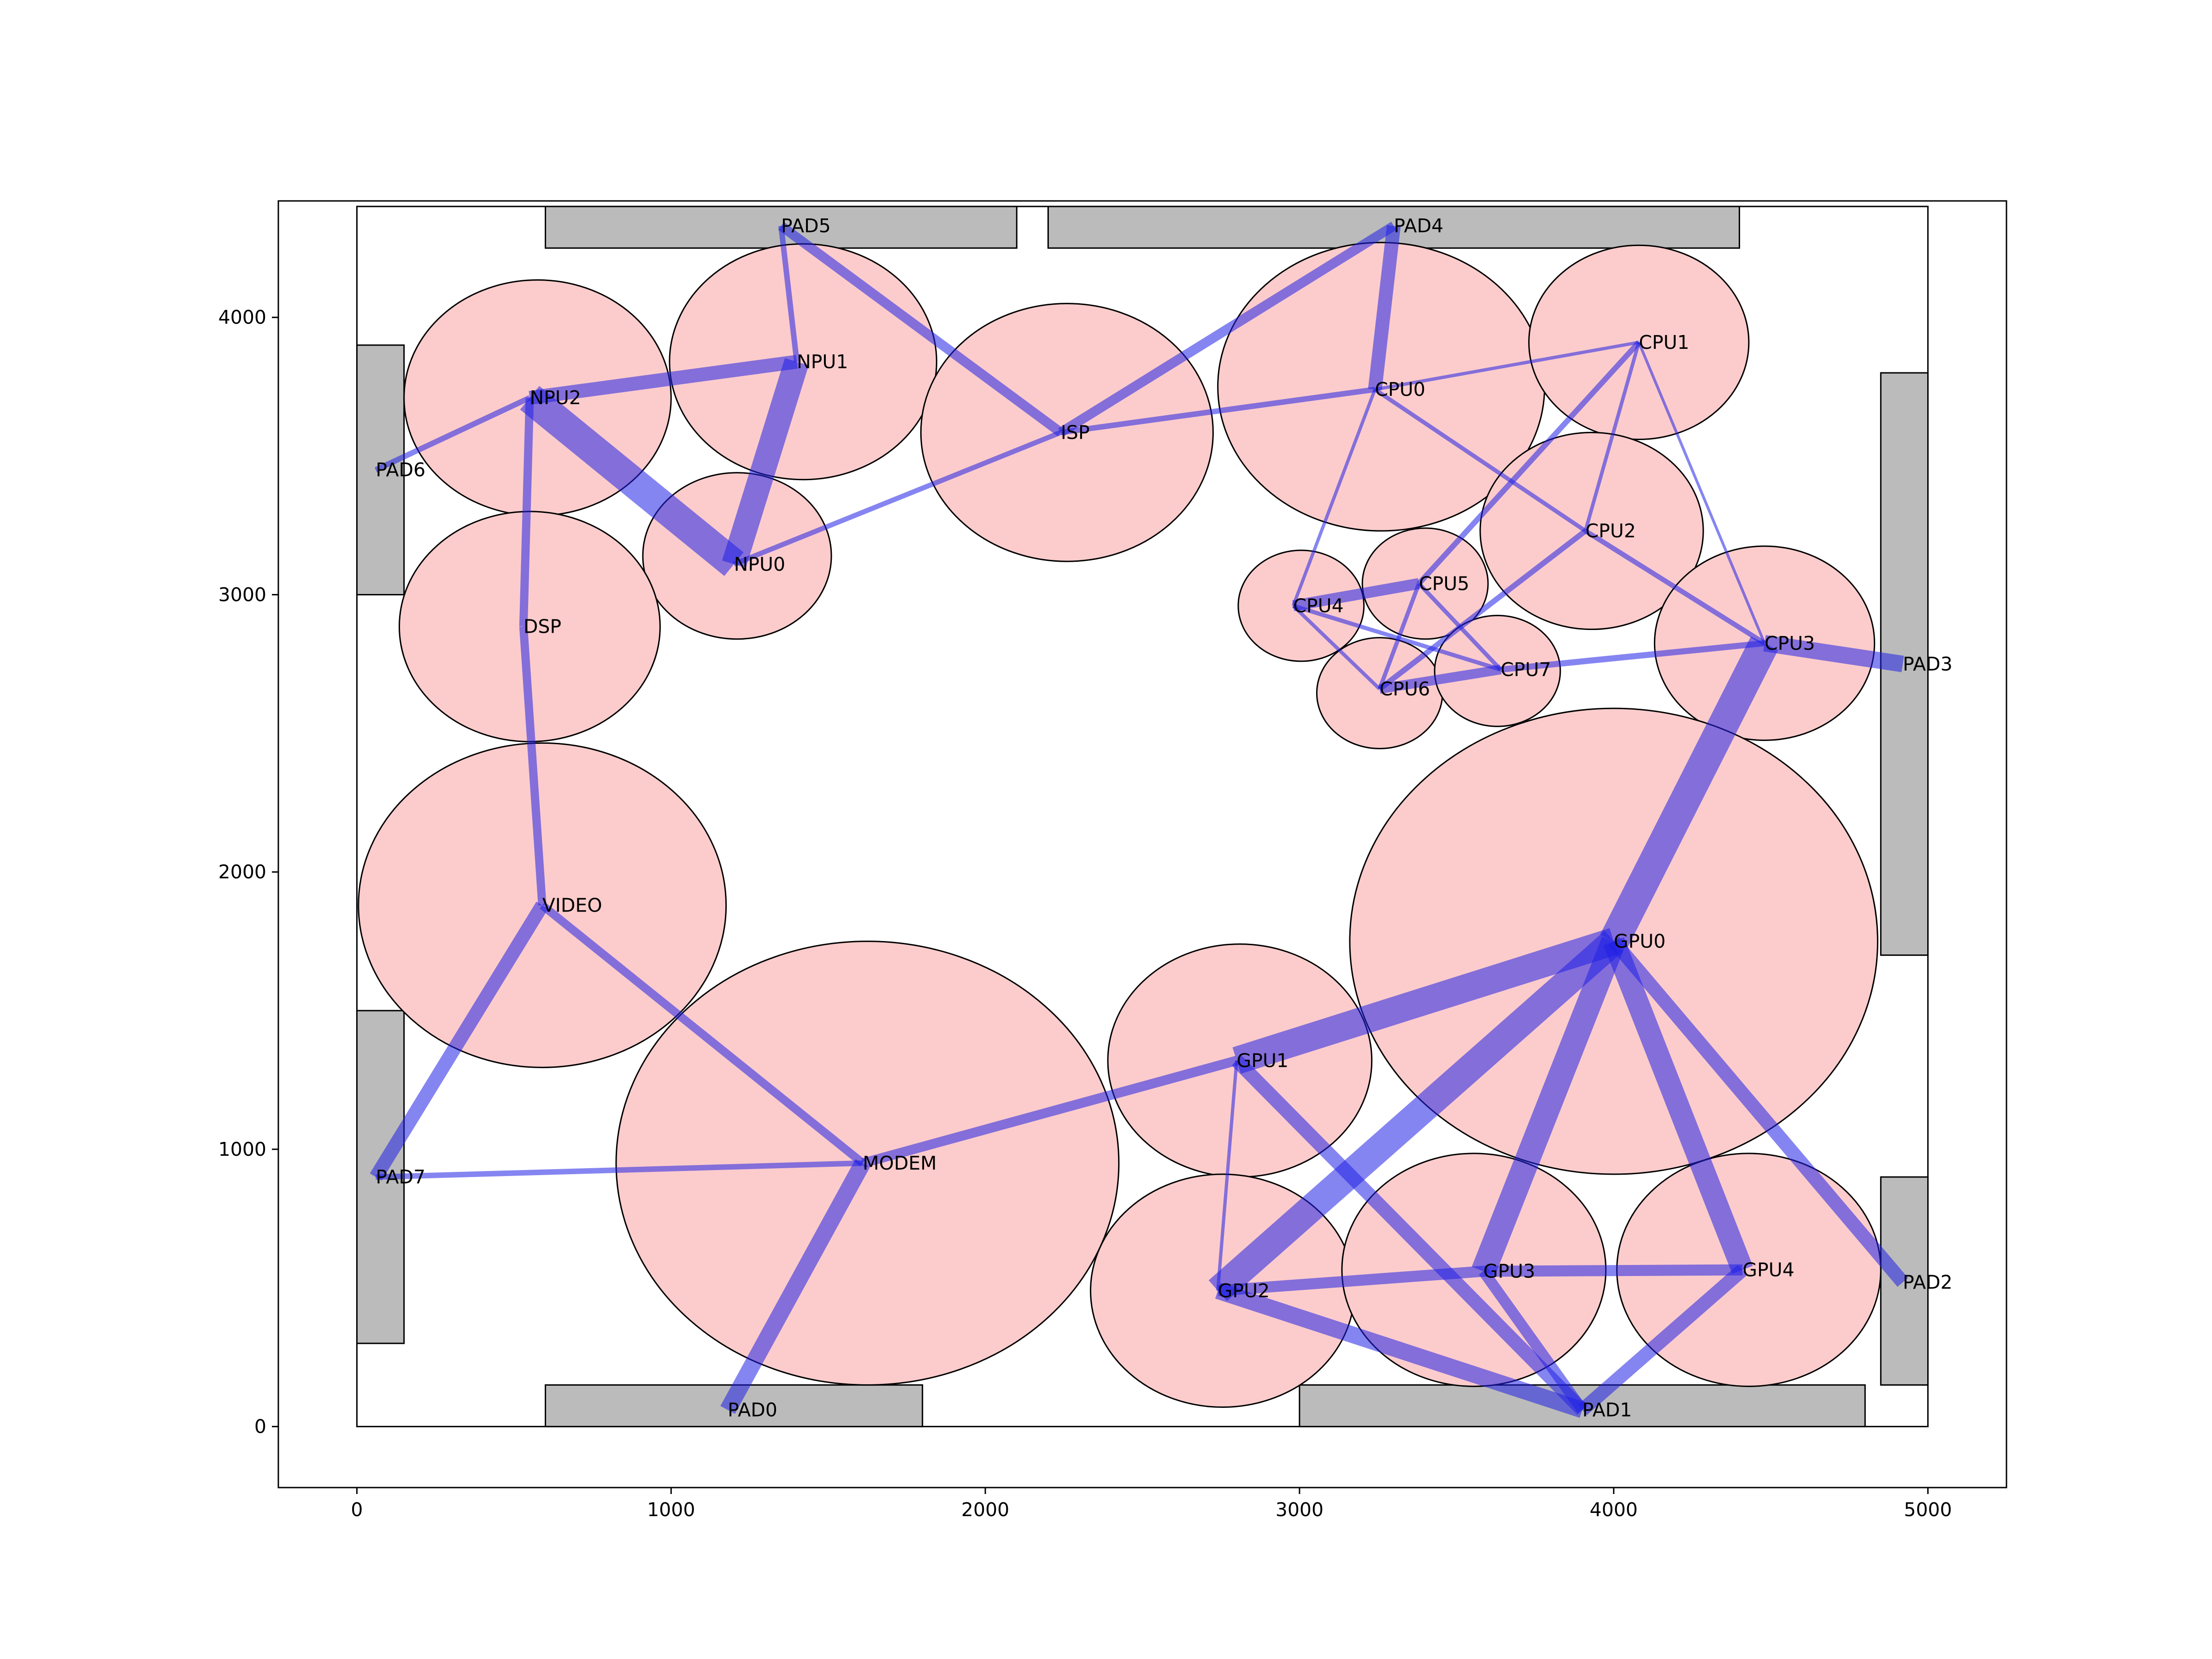  Describe the element at coordinates (1548, 1106) in the screenshot. I see `edge-gpu3-gpu0` at that location.